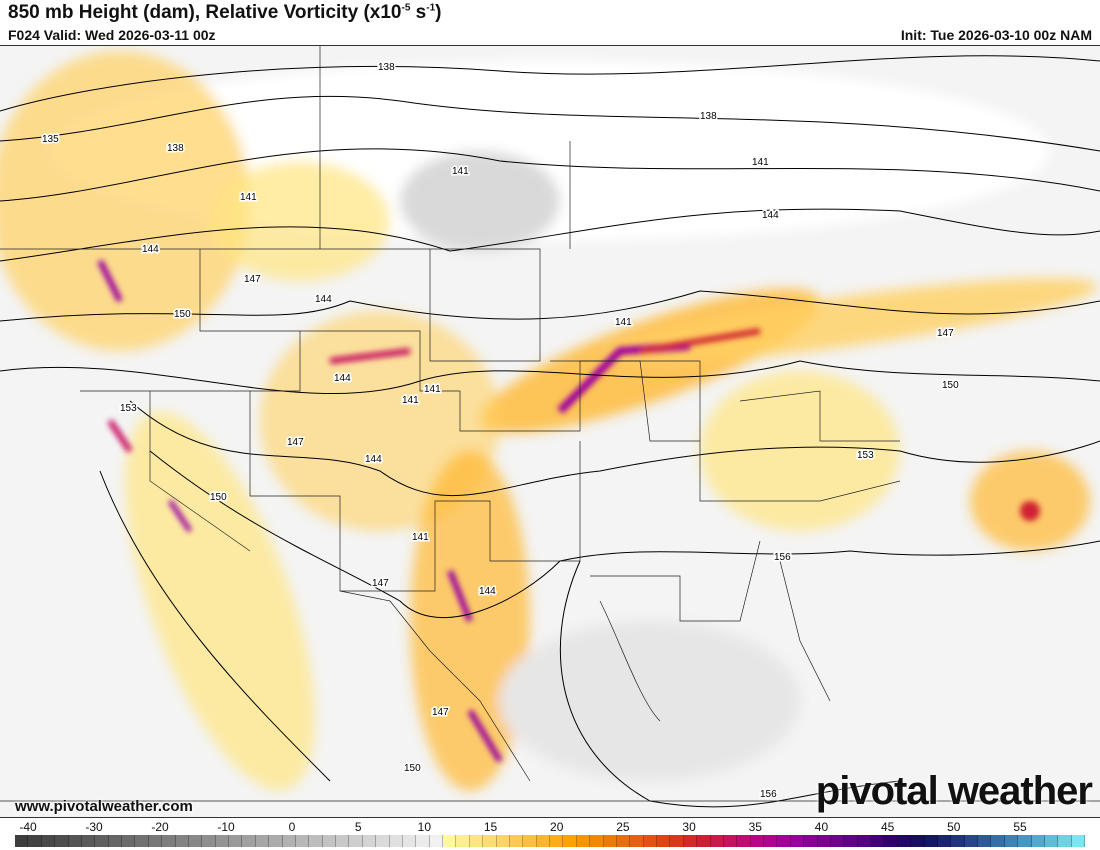 This screenshot has width=1100, height=850. What do you see at coordinates (623, 827) in the screenshot?
I see `colorbar-tick-label: 25` at bounding box center [623, 827].